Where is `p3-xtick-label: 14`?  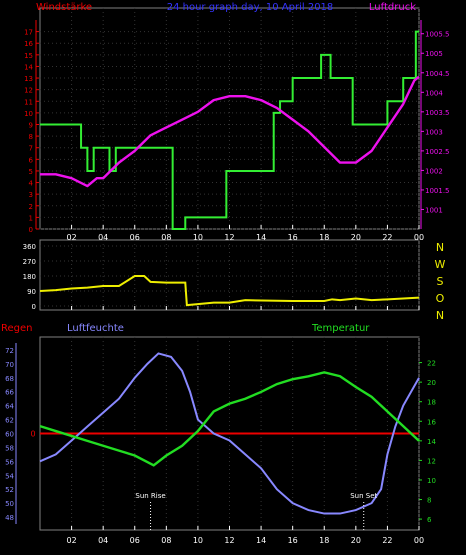 p3-xtick-label: 14 is located at coordinates (261, 540).